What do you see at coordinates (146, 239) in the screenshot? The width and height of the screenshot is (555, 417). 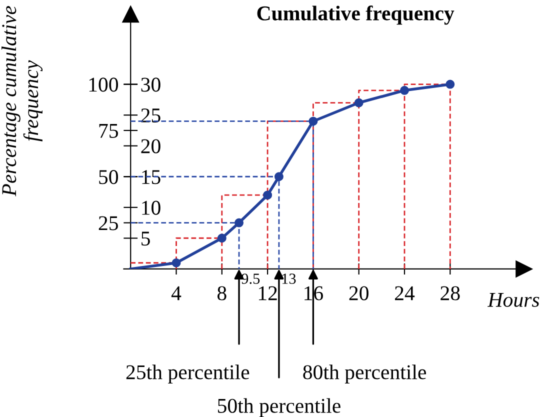 I see `y2-tick-label: 5` at bounding box center [146, 239].